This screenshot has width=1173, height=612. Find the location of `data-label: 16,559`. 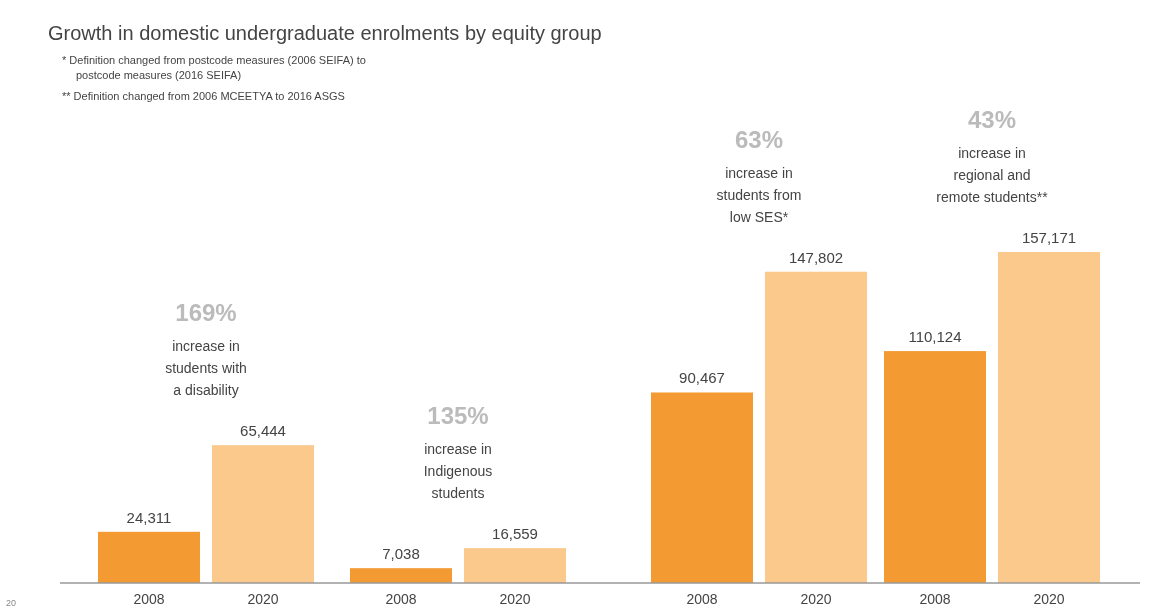

data-label: 16,559 is located at coordinates (515, 534).